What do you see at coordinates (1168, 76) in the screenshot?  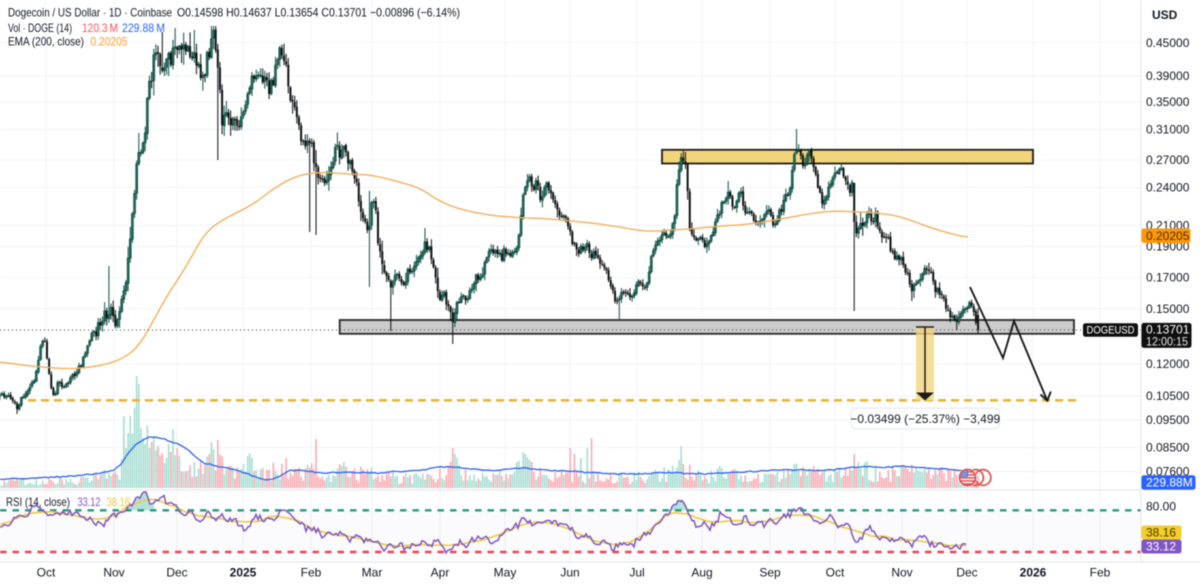 I see `svg-text: 0.39000` at bounding box center [1168, 76].